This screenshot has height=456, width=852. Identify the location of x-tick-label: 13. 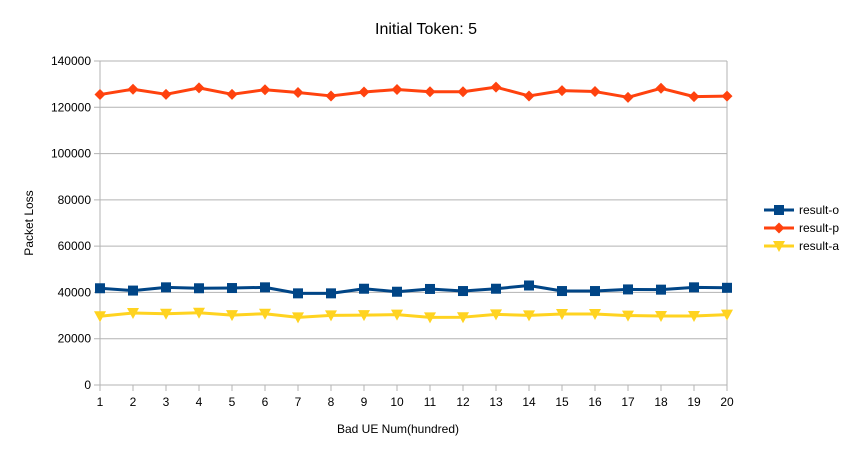
(496, 402).